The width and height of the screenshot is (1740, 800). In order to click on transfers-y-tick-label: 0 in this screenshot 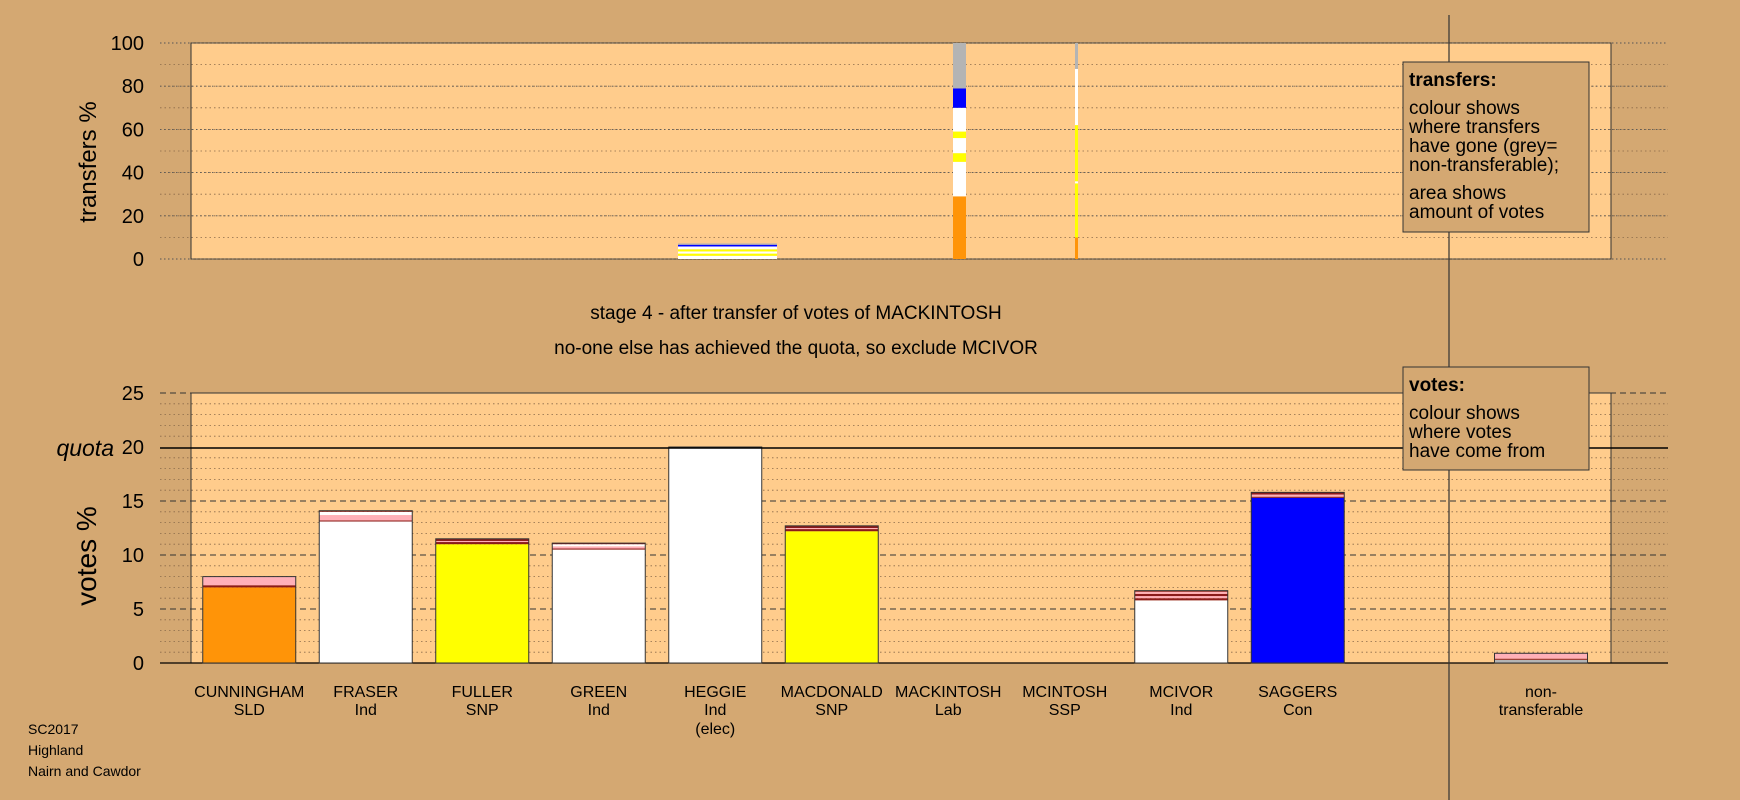, I will do `click(138, 260)`.